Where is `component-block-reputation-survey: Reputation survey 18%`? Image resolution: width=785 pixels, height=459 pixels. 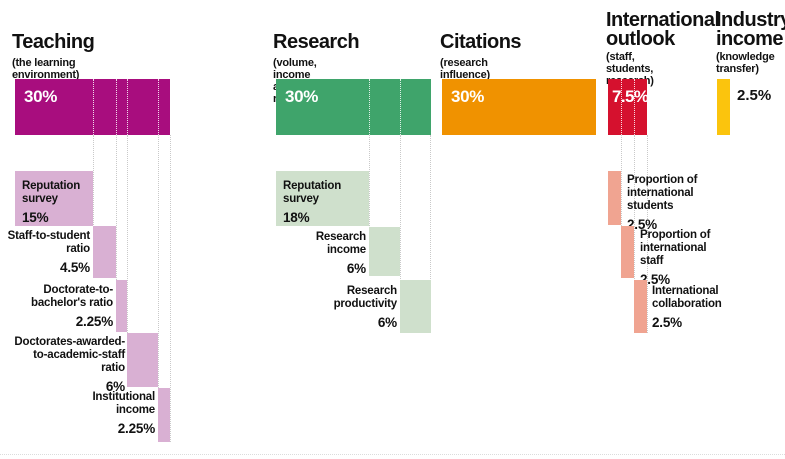 component-block-reputation-survey: Reputation survey 18% is located at coordinates (322, 198).